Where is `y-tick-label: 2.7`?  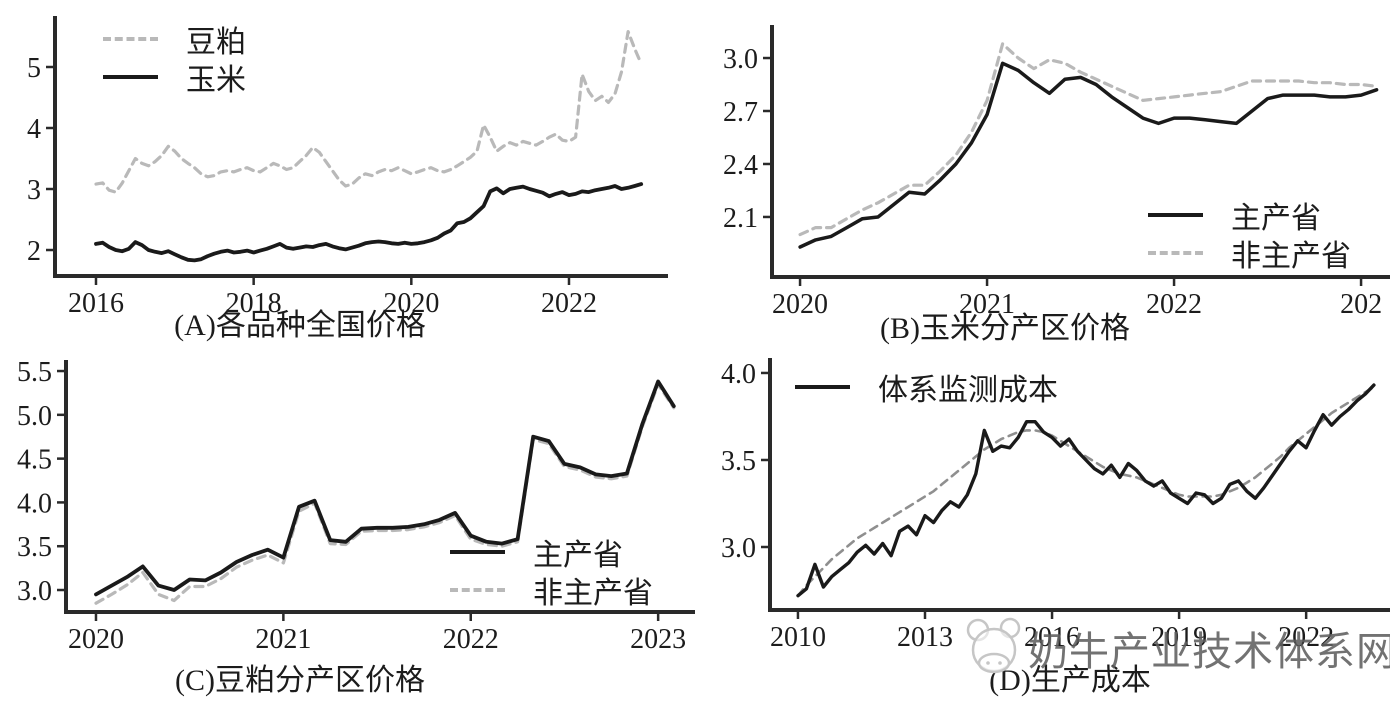
y-tick-label: 2.7 is located at coordinates (740, 112).